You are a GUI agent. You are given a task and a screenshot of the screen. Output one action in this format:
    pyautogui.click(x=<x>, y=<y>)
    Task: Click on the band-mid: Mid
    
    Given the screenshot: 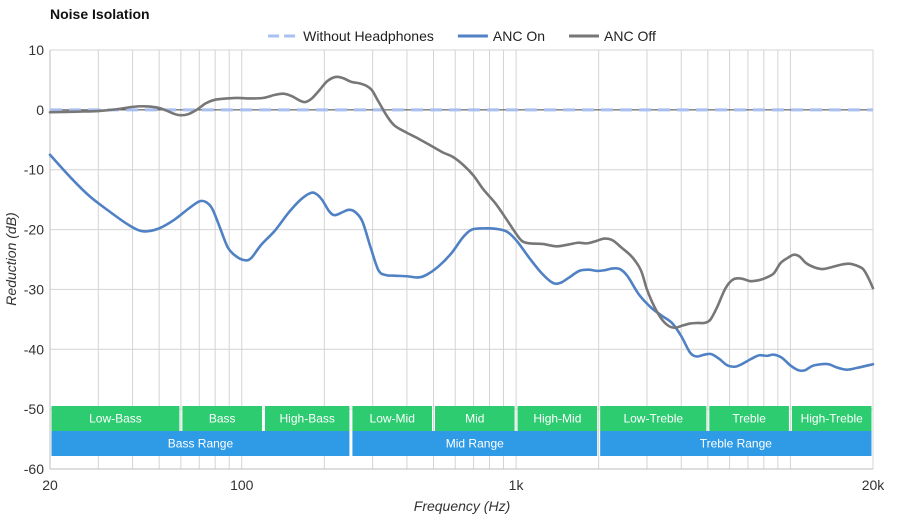 What is the action you would take?
    pyautogui.click(x=475, y=418)
    